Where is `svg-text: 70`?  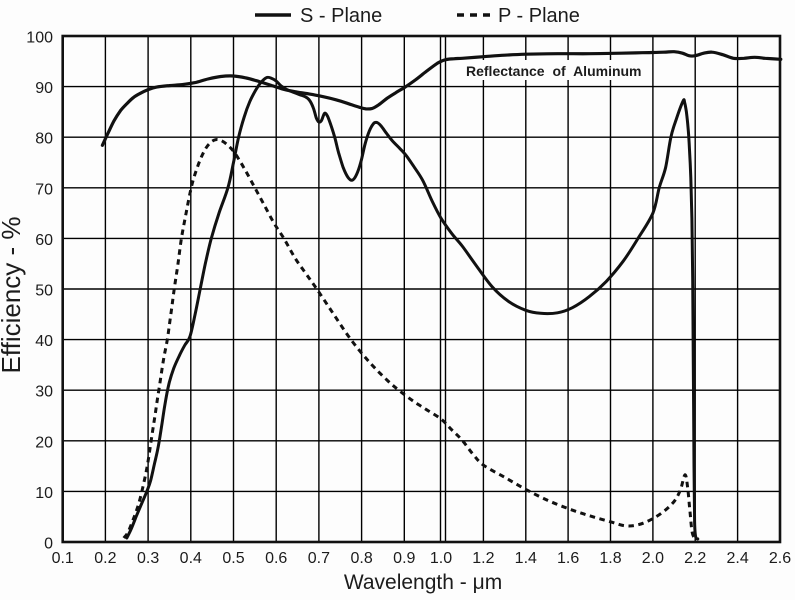 svg-text: 70 is located at coordinates (44, 189).